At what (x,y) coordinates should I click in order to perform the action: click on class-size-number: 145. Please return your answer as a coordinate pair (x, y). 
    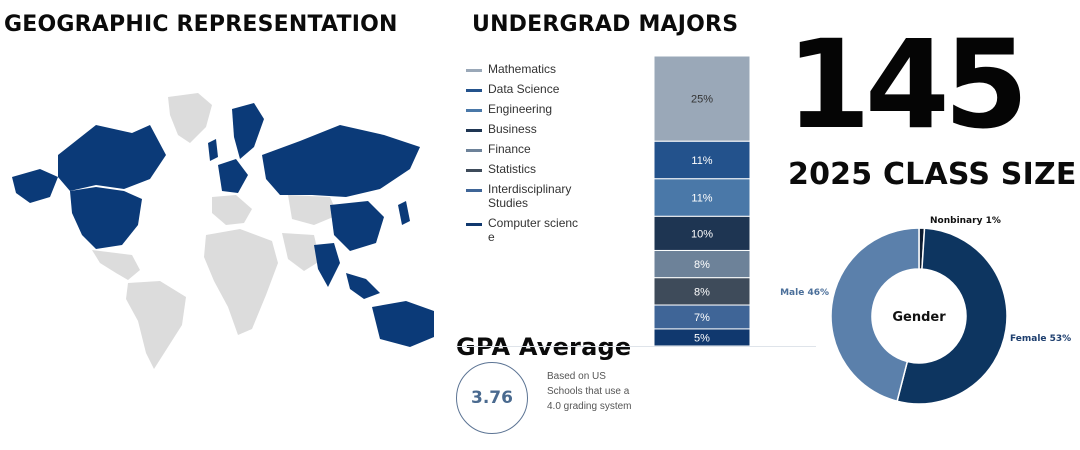
    Looking at the image, I should click on (907, 85).